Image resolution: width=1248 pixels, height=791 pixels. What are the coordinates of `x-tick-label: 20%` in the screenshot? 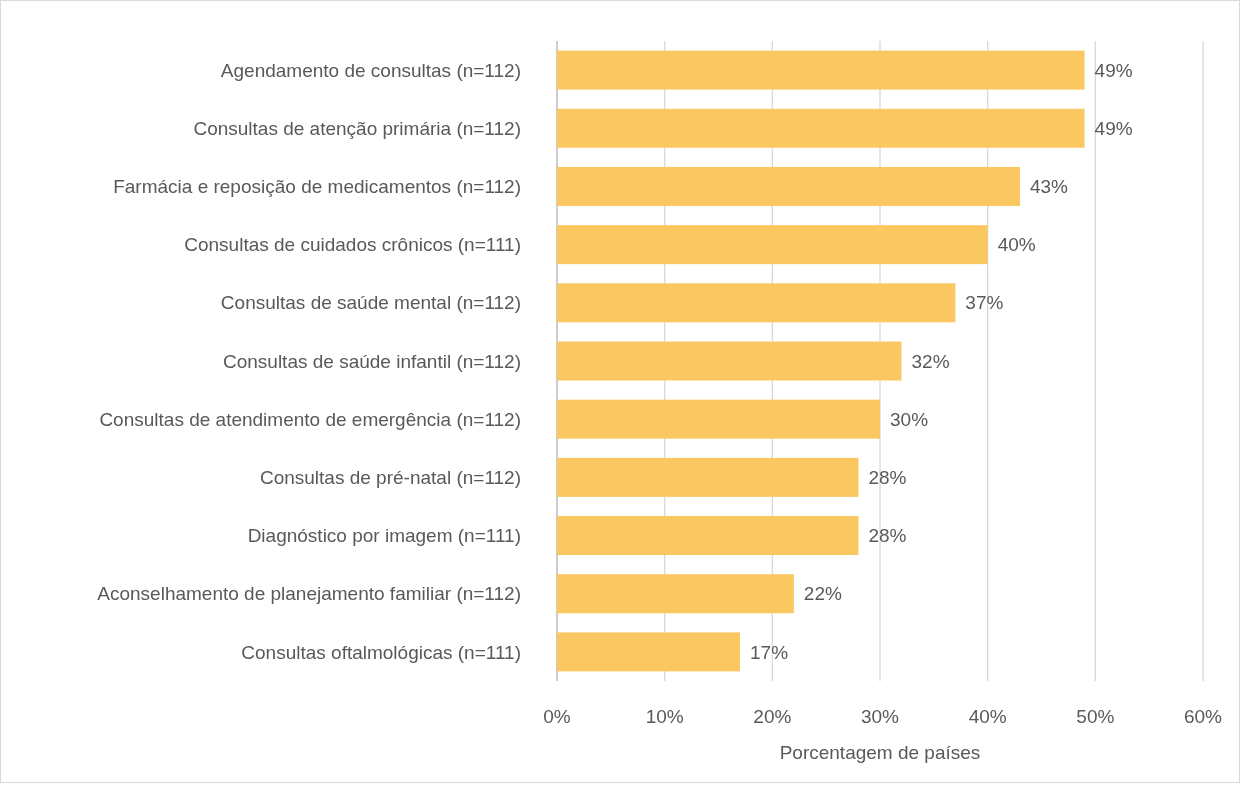 It's located at (772, 716).